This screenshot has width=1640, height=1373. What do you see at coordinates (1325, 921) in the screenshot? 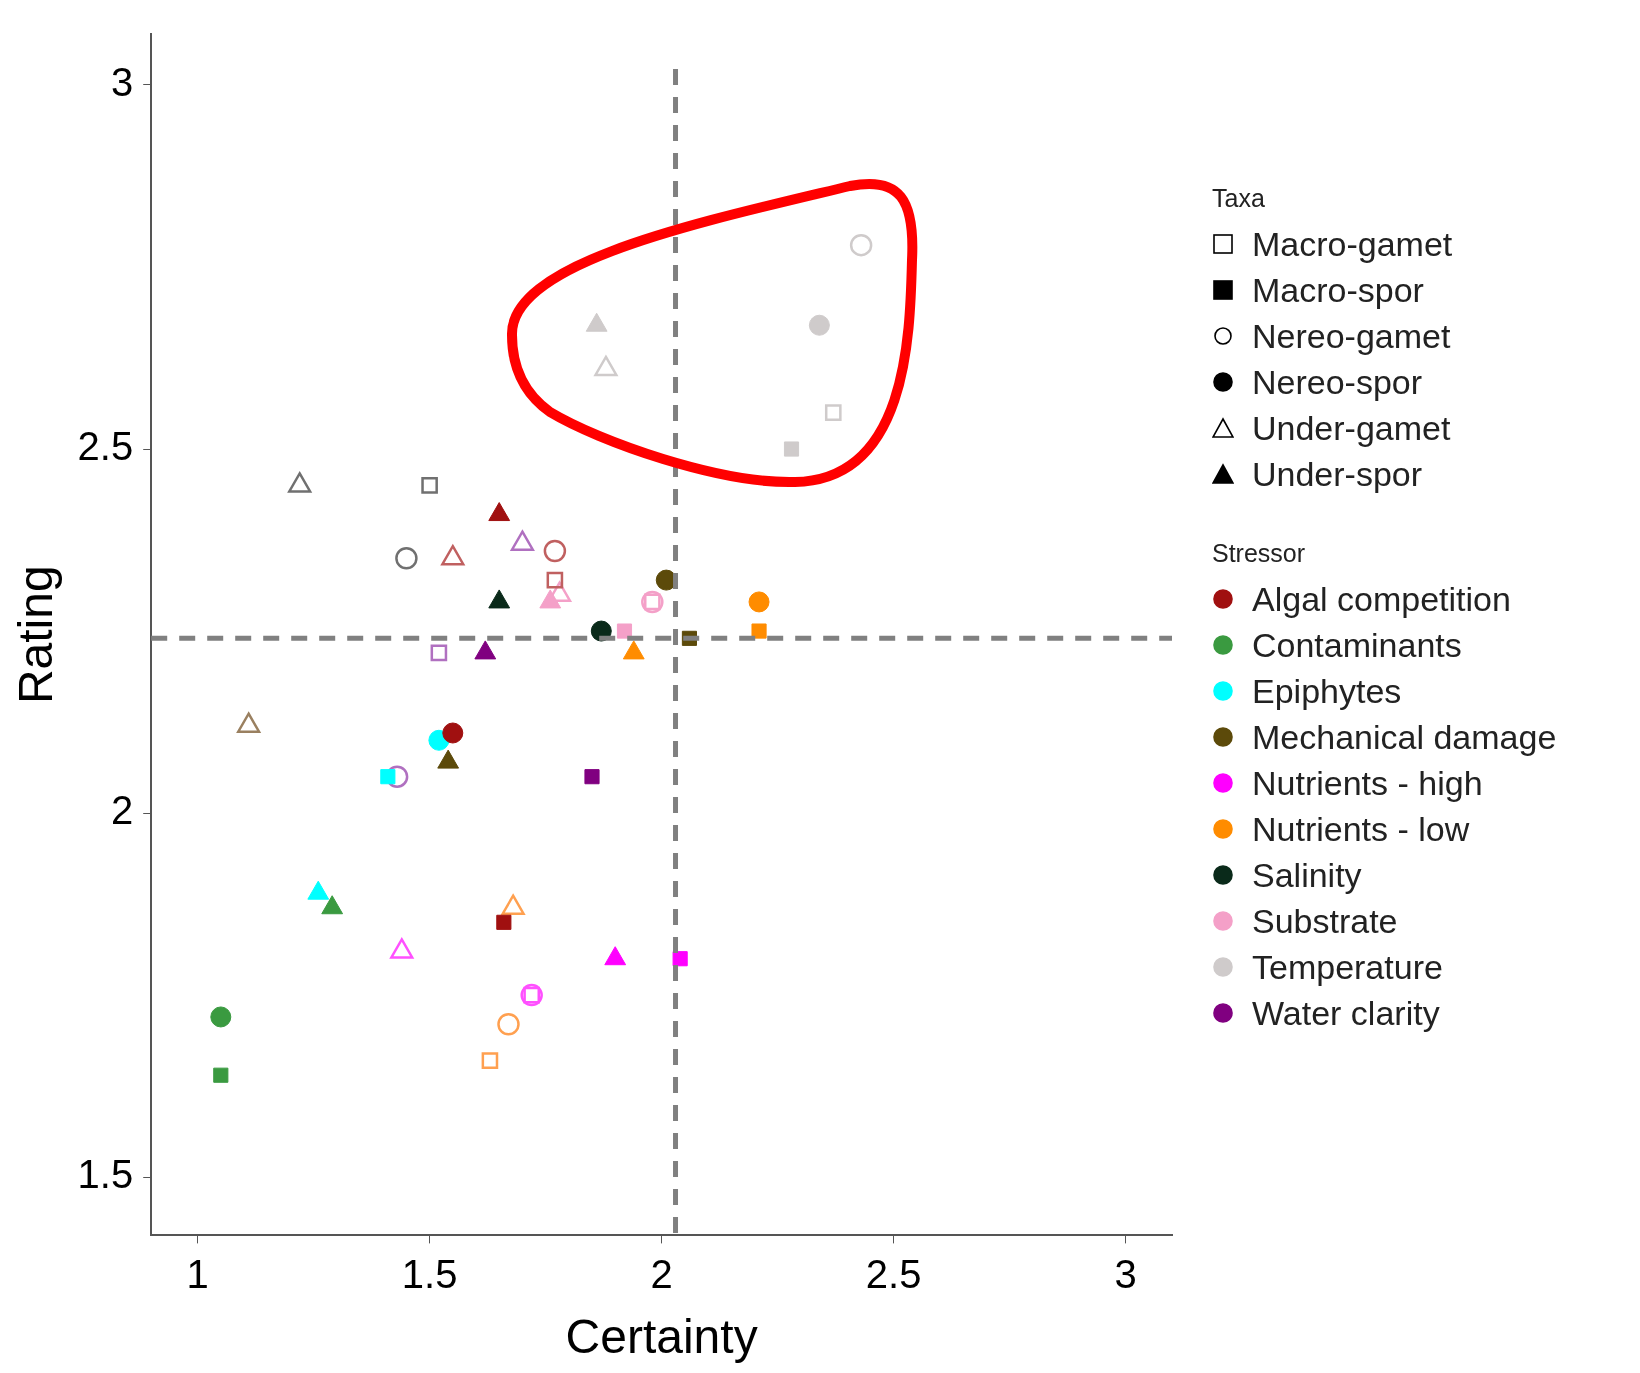
I see `legend-label: Substrate` at bounding box center [1325, 921].